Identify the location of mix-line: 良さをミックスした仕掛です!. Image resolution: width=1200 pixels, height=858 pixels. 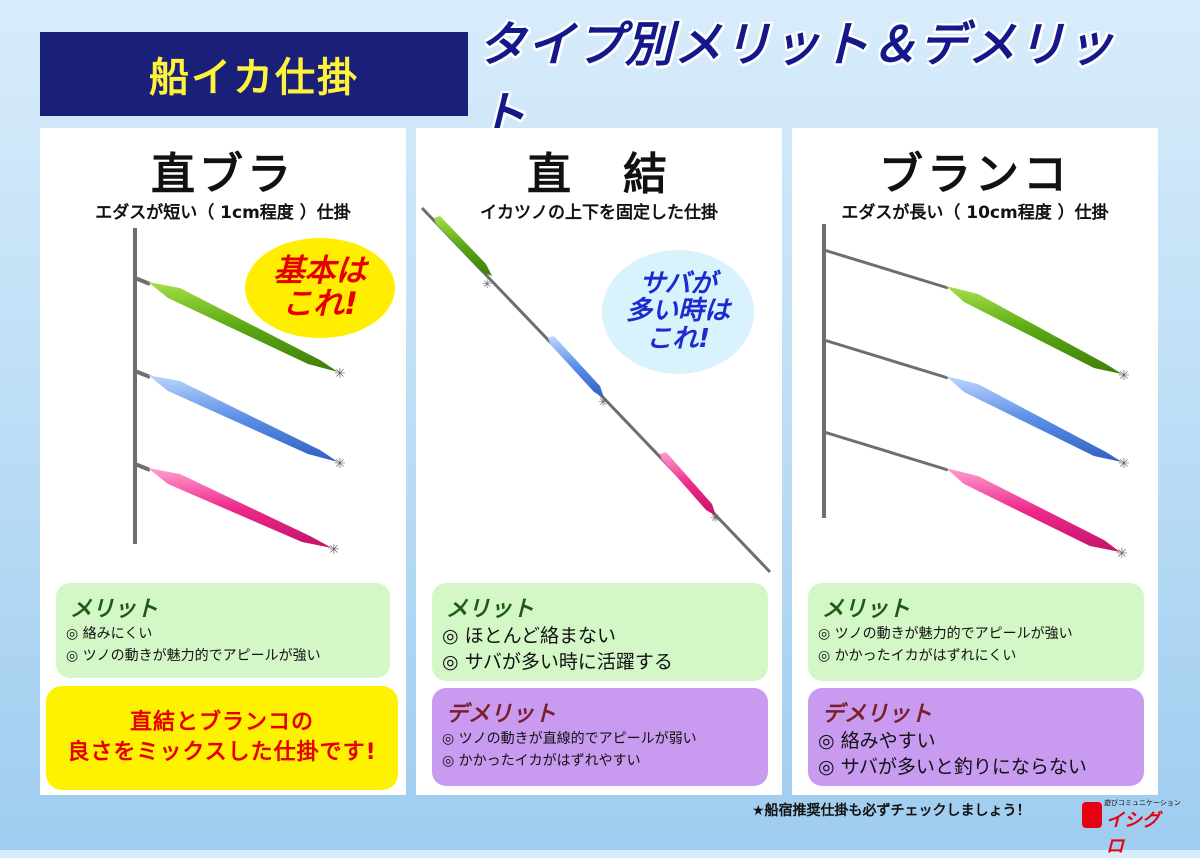
(222, 752).